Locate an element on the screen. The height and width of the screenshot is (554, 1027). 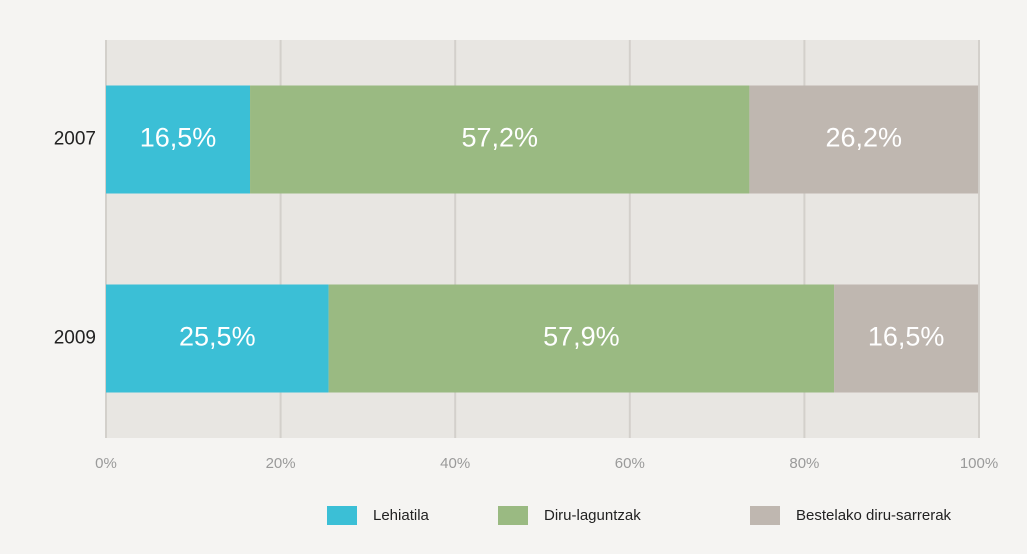
x-tick-label: 40% is located at coordinates (455, 463).